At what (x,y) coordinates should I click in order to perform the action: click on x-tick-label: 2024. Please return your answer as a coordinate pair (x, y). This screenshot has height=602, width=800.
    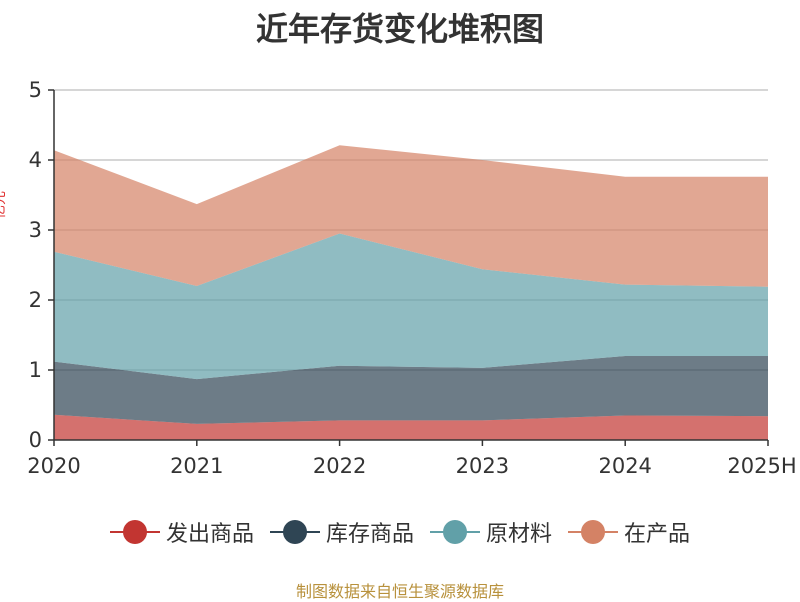
    Looking at the image, I should click on (624, 466).